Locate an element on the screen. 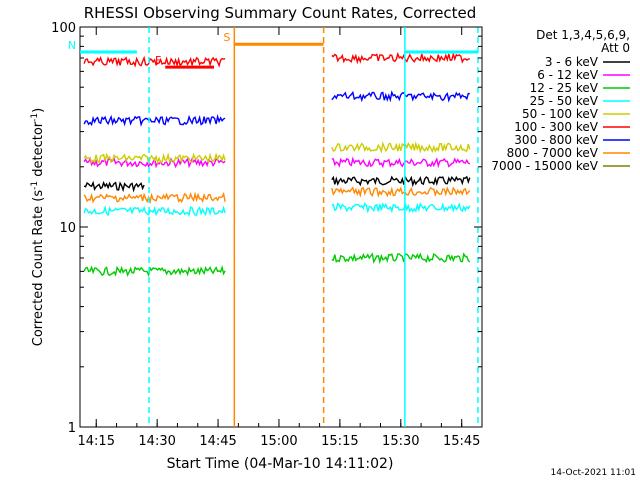  x-tick-label-4: 15:15 is located at coordinates (339, 441).